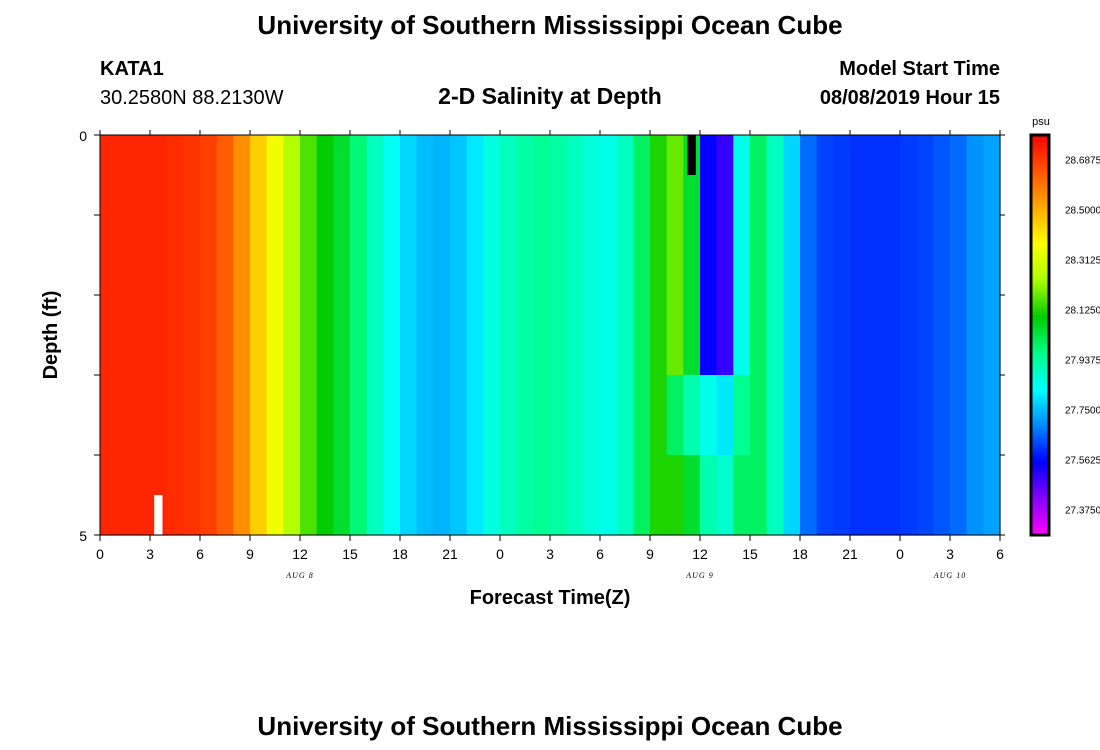 The width and height of the screenshot is (1100, 750). What do you see at coordinates (83, 136) in the screenshot?
I see `y-tick-label: 0` at bounding box center [83, 136].